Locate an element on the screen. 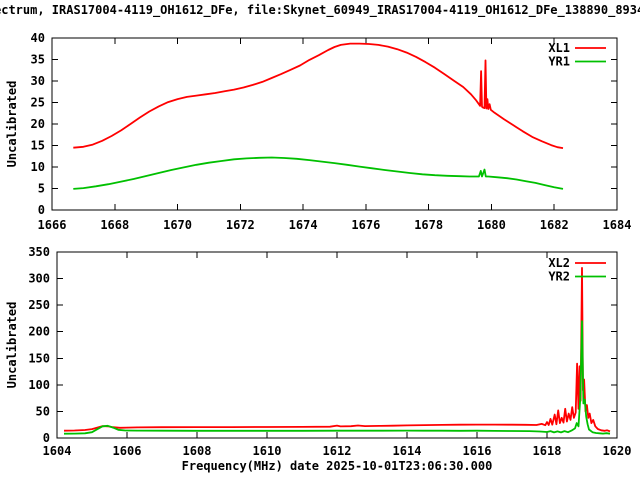  y-tick-label: 25 is located at coordinates (38, 103).